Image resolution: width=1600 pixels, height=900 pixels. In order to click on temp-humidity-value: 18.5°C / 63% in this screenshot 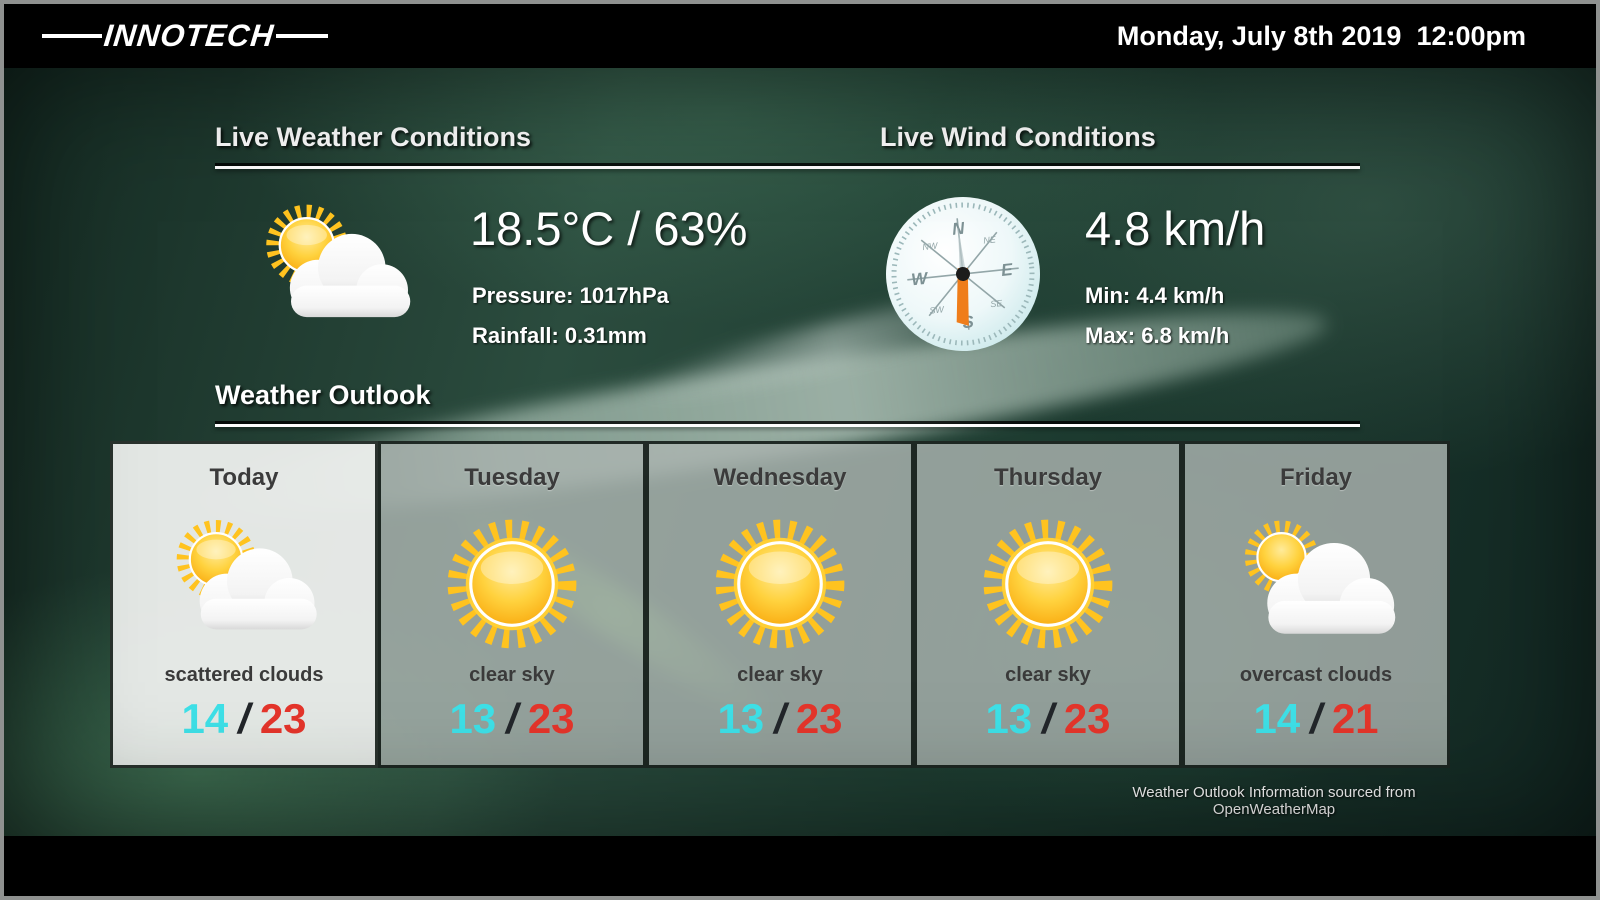, I will do `click(609, 228)`.